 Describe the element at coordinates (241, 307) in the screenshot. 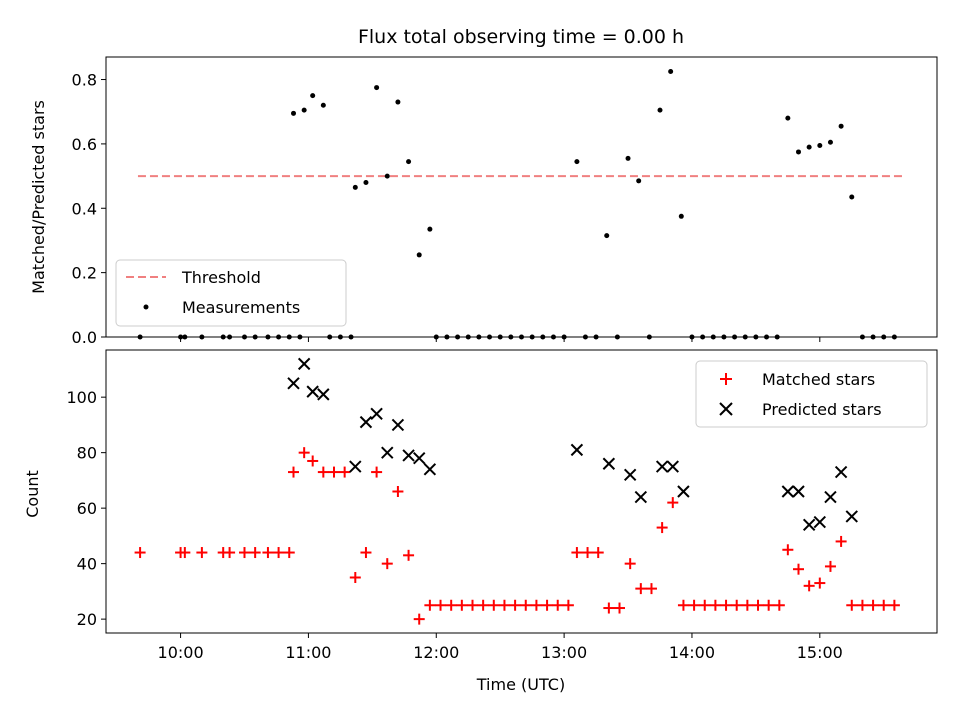

I see `legend-measurements-label: Measurements` at that location.